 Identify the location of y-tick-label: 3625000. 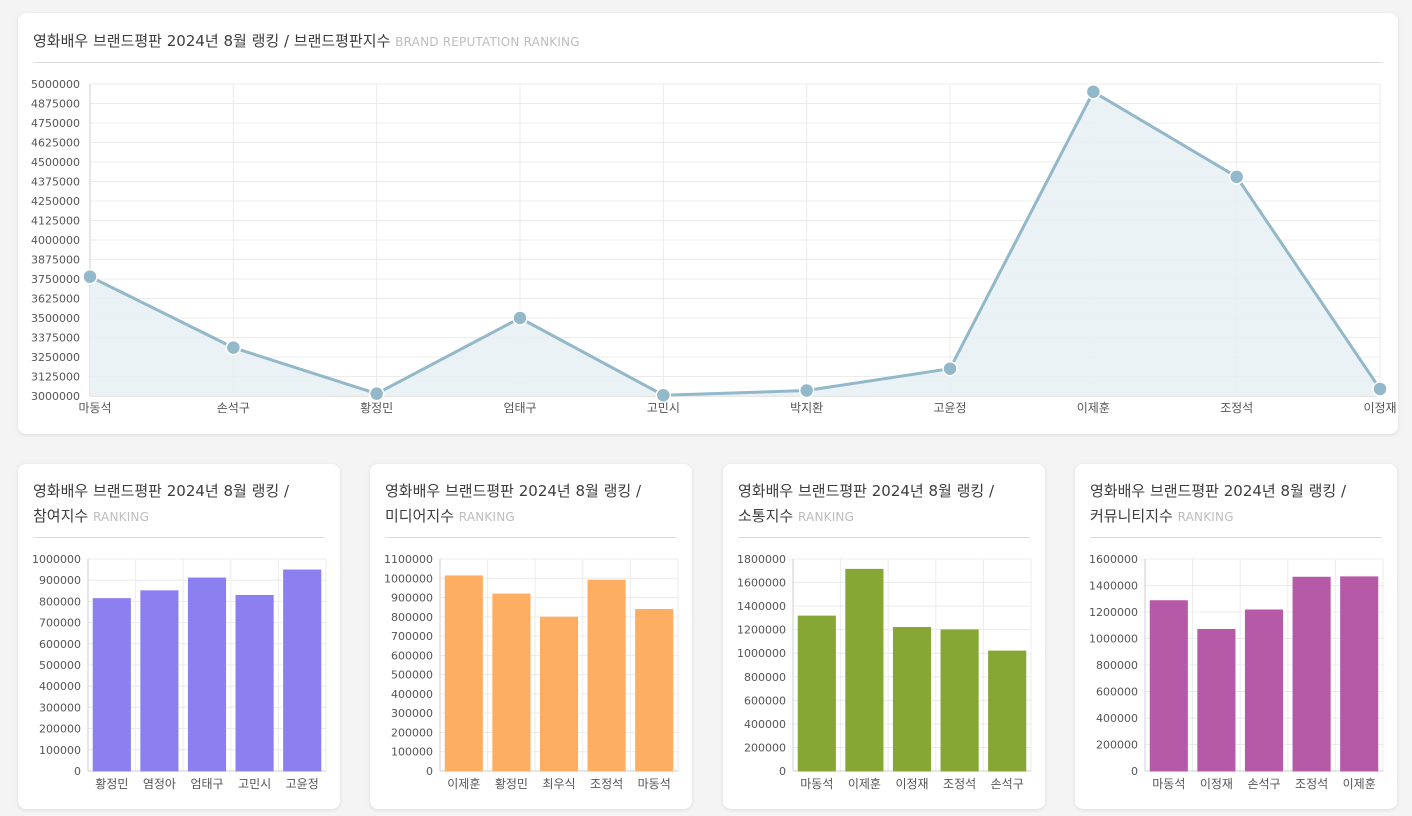
(55, 299).